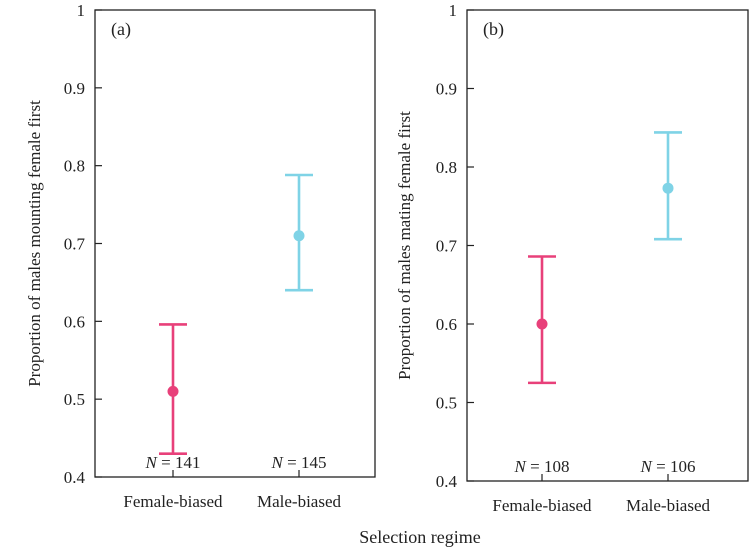 The height and width of the screenshot is (555, 754). Describe the element at coordinates (404, 245) in the screenshot. I see `y-axis-label: Proportion of males mating female first` at that location.